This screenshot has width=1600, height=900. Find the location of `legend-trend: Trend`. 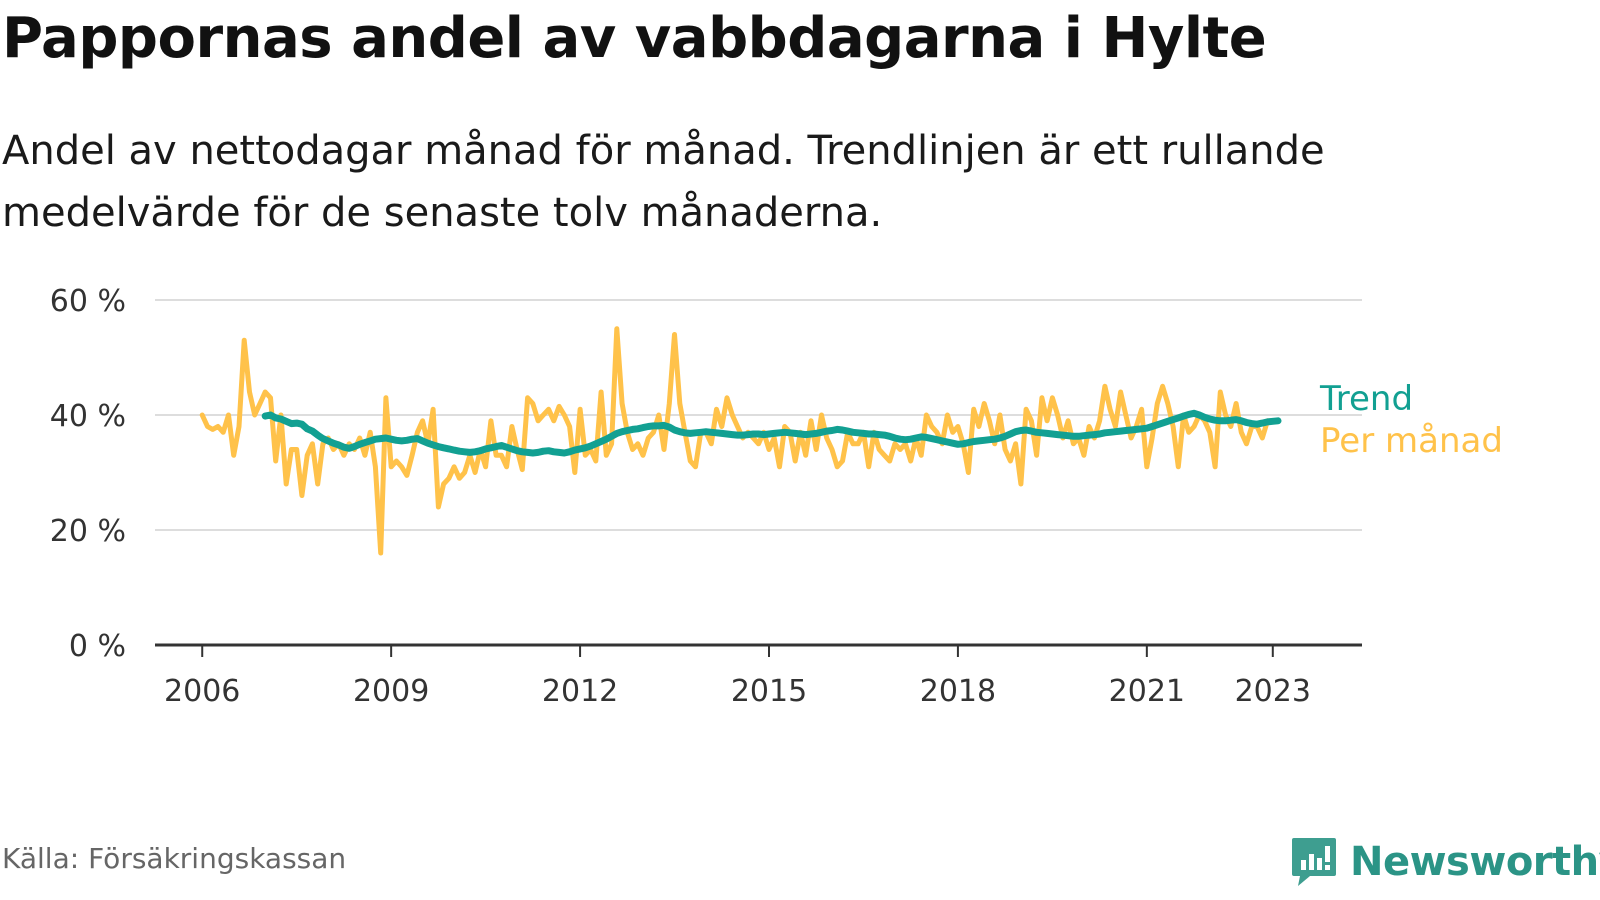

legend-trend: Trend is located at coordinates (1366, 399).